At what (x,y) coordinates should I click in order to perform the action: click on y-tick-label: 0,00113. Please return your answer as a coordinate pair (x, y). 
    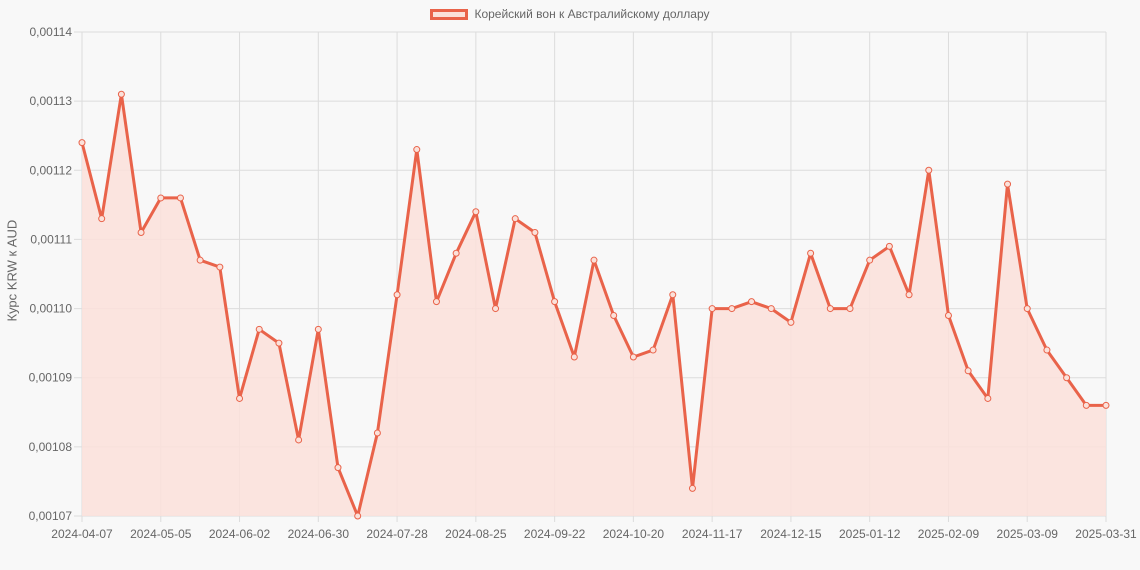
    Looking at the image, I should click on (51, 101).